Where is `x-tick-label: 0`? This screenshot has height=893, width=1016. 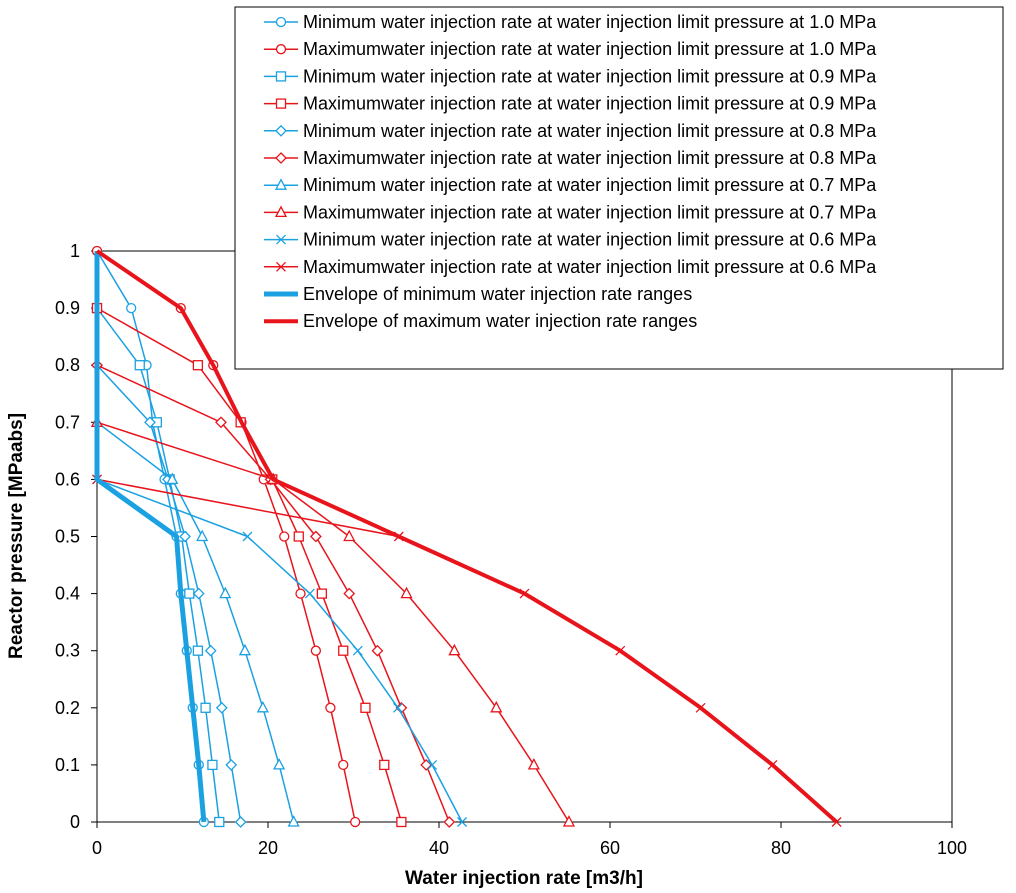
x-tick-label: 0 is located at coordinates (97, 848).